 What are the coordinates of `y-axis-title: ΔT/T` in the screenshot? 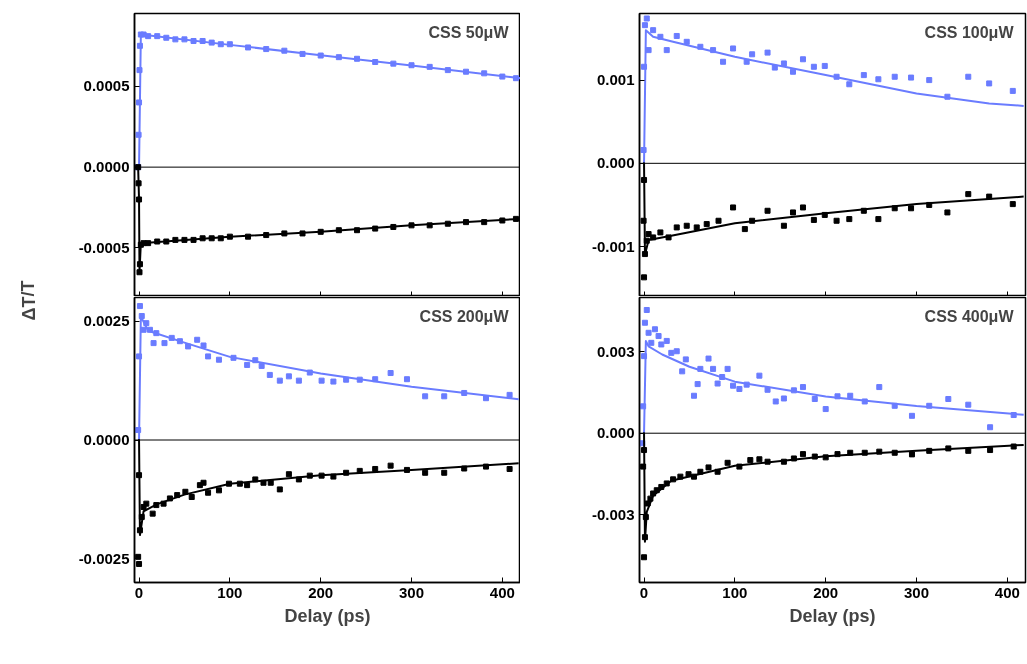 It's located at (28, 300).